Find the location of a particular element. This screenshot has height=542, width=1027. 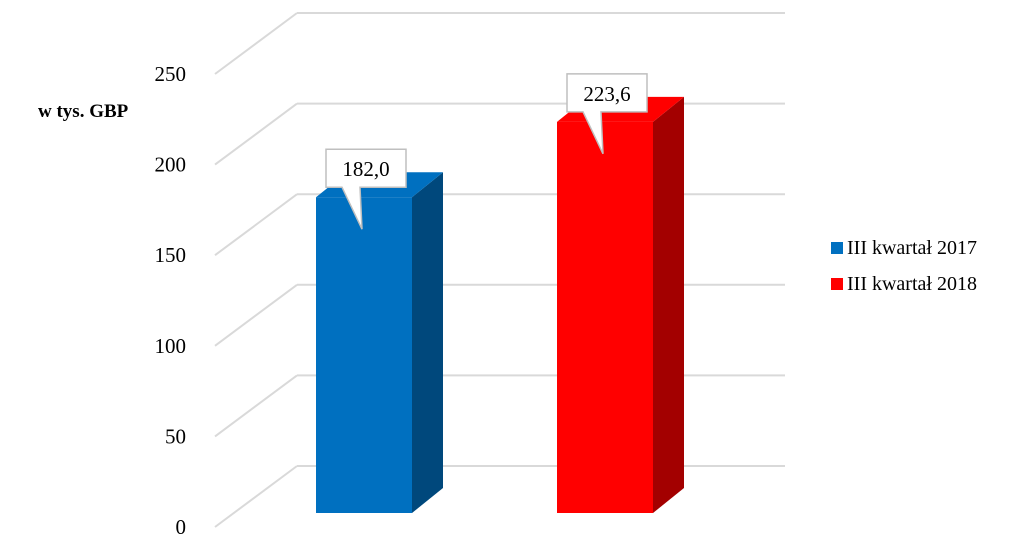

data-label-1: 223,6 is located at coordinates (607, 114).